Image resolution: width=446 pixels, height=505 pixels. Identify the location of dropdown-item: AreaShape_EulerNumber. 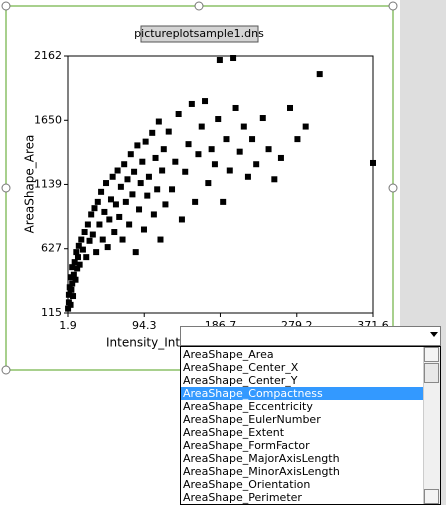
(252, 419).